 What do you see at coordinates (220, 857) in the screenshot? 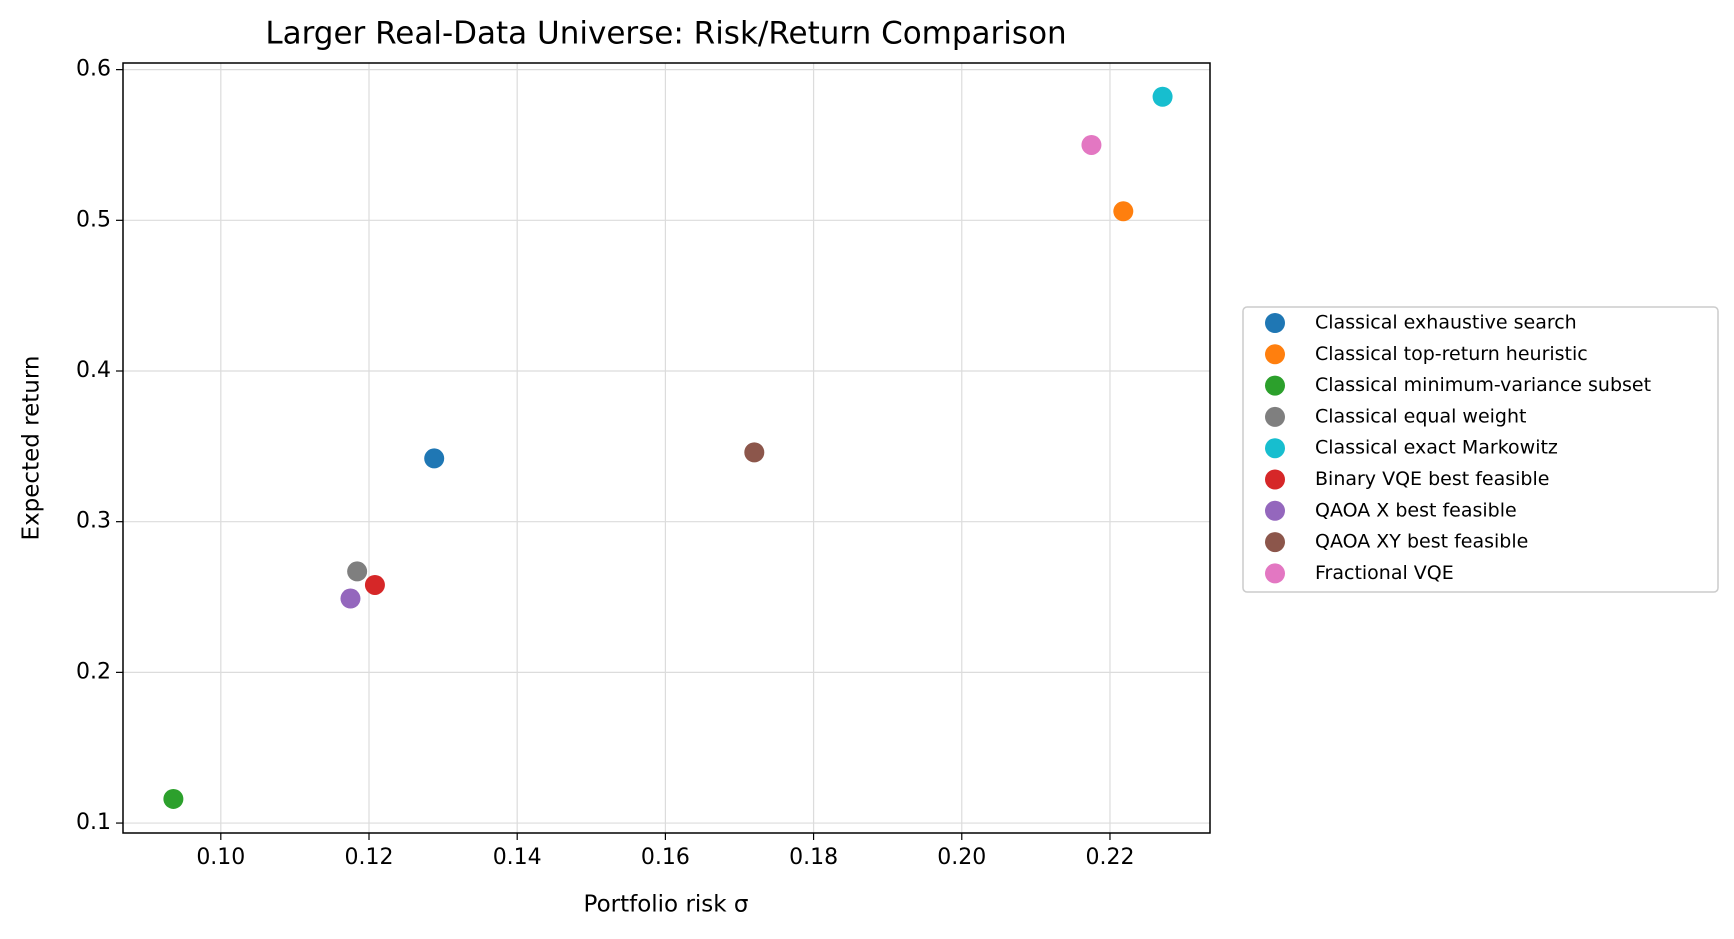
I see `x-tick-label: 0.10` at bounding box center [220, 857].